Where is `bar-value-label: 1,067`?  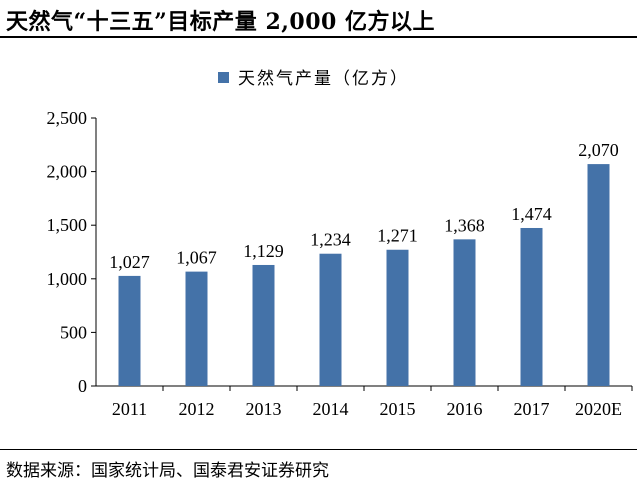
bar-value-label: 1,067 is located at coordinates (196, 258).